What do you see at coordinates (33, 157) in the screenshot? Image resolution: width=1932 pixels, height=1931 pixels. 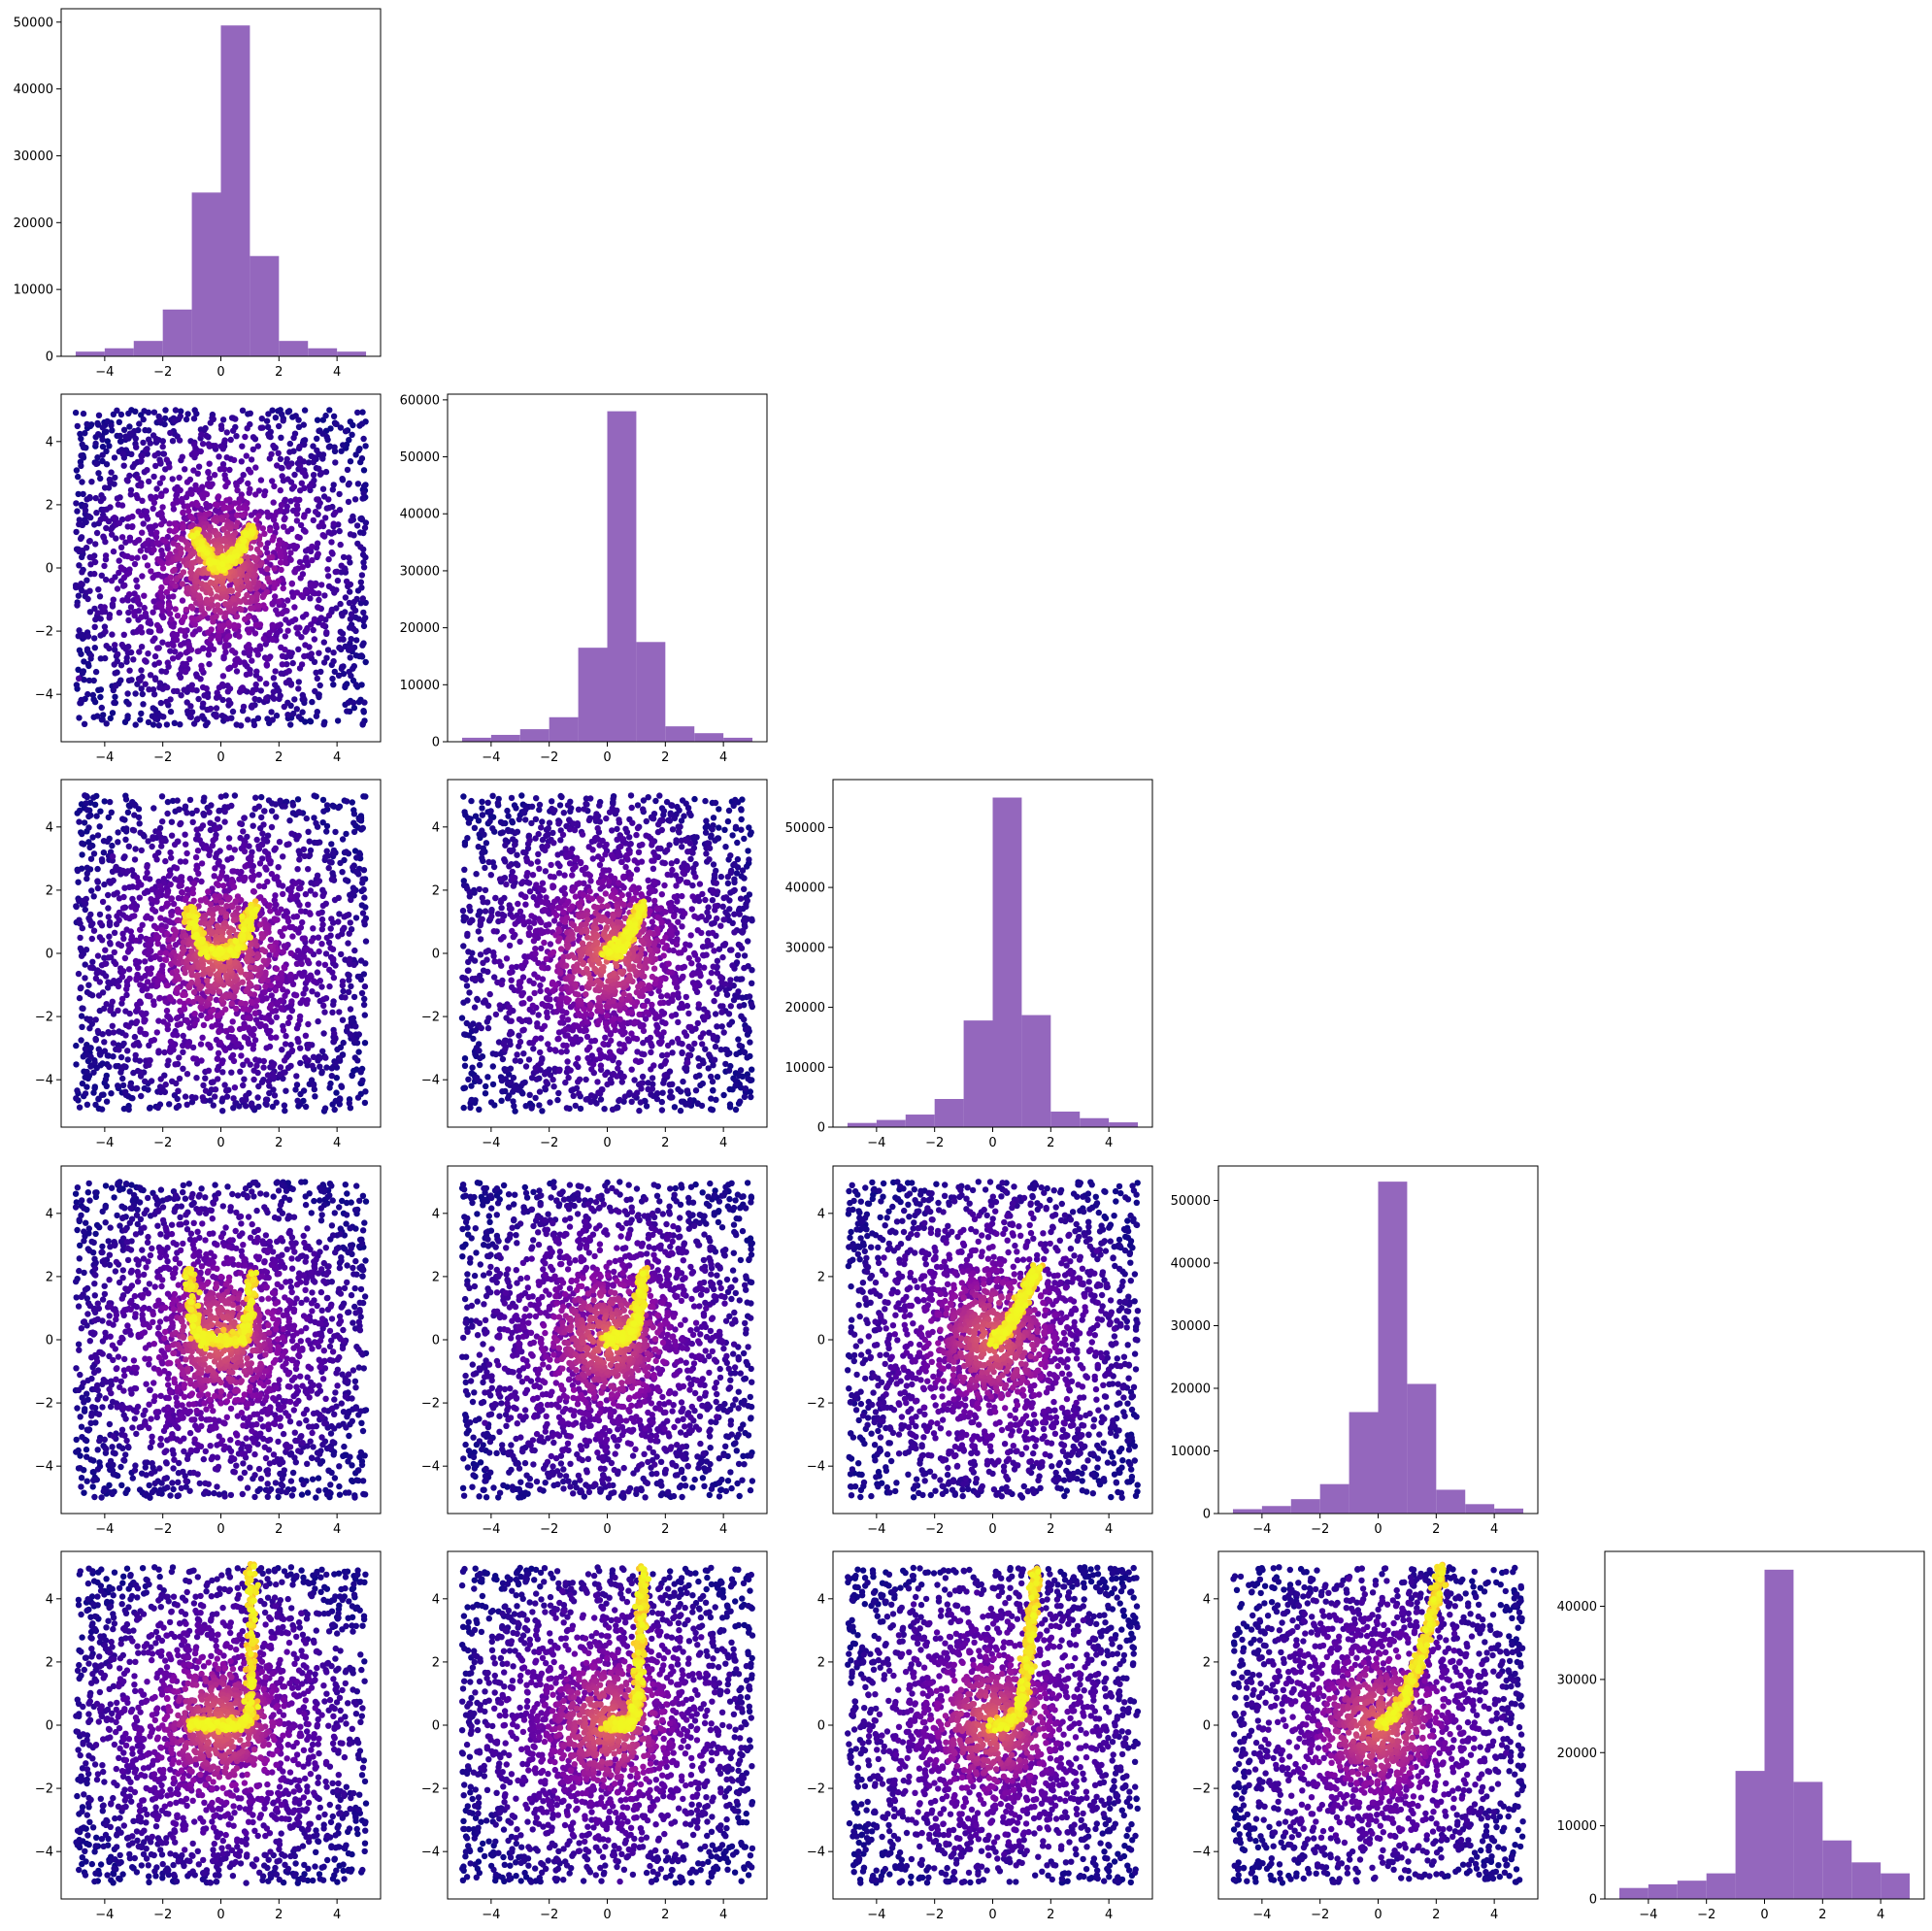 I see `y-tick-label: 30000` at bounding box center [33, 157].